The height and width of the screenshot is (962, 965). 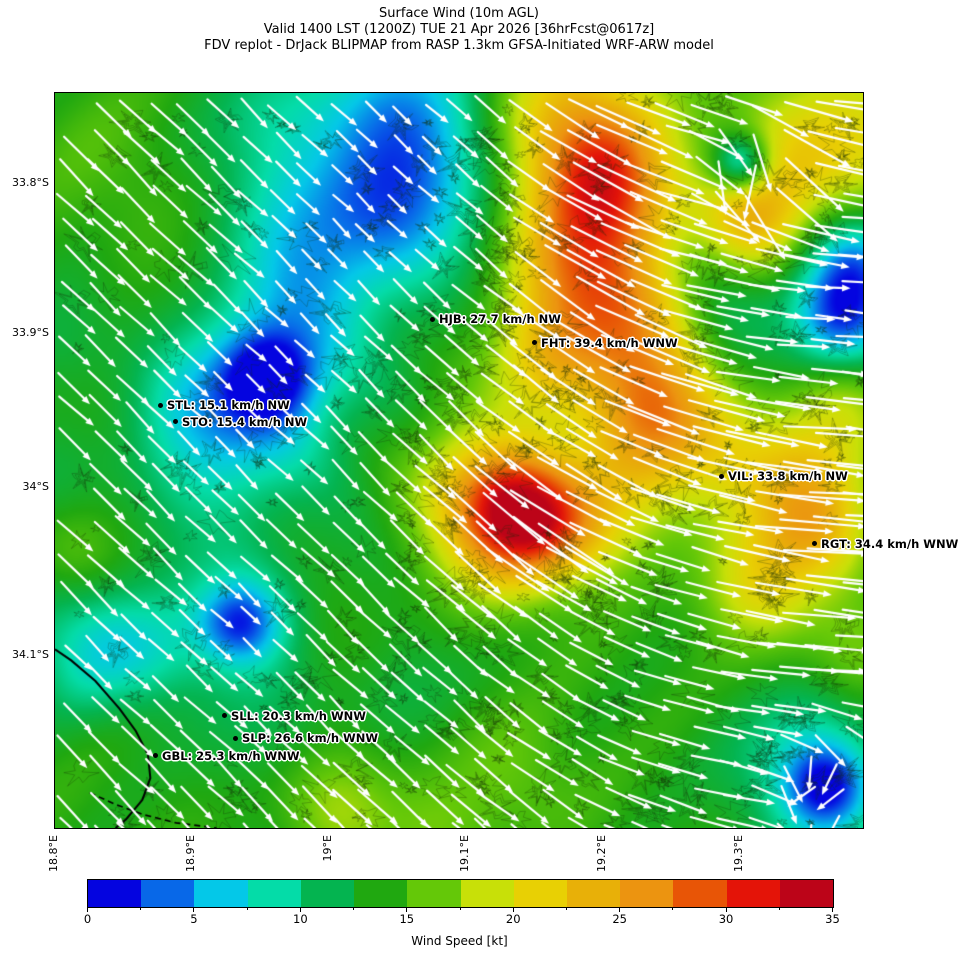 What do you see at coordinates (726, 919) in the screenshot?
I see `colorbar-tick-label: 30` at bounding box center [726, 919].